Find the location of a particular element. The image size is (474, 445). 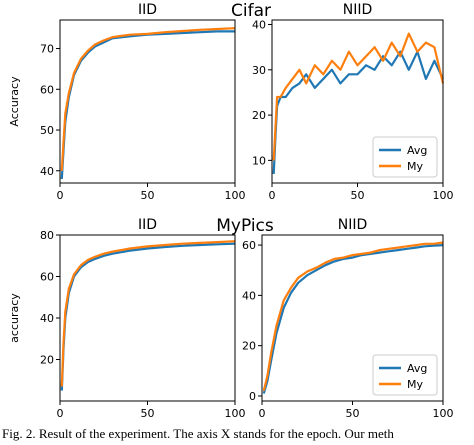

y-axis-label: accuracy is located at coordinates (14, 318).